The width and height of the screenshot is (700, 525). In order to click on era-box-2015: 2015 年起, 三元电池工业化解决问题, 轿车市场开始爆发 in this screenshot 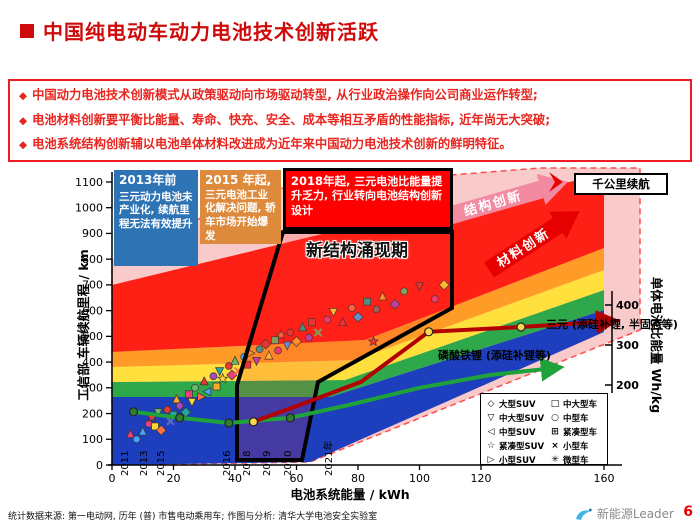, I will do `click(240, 207)`.